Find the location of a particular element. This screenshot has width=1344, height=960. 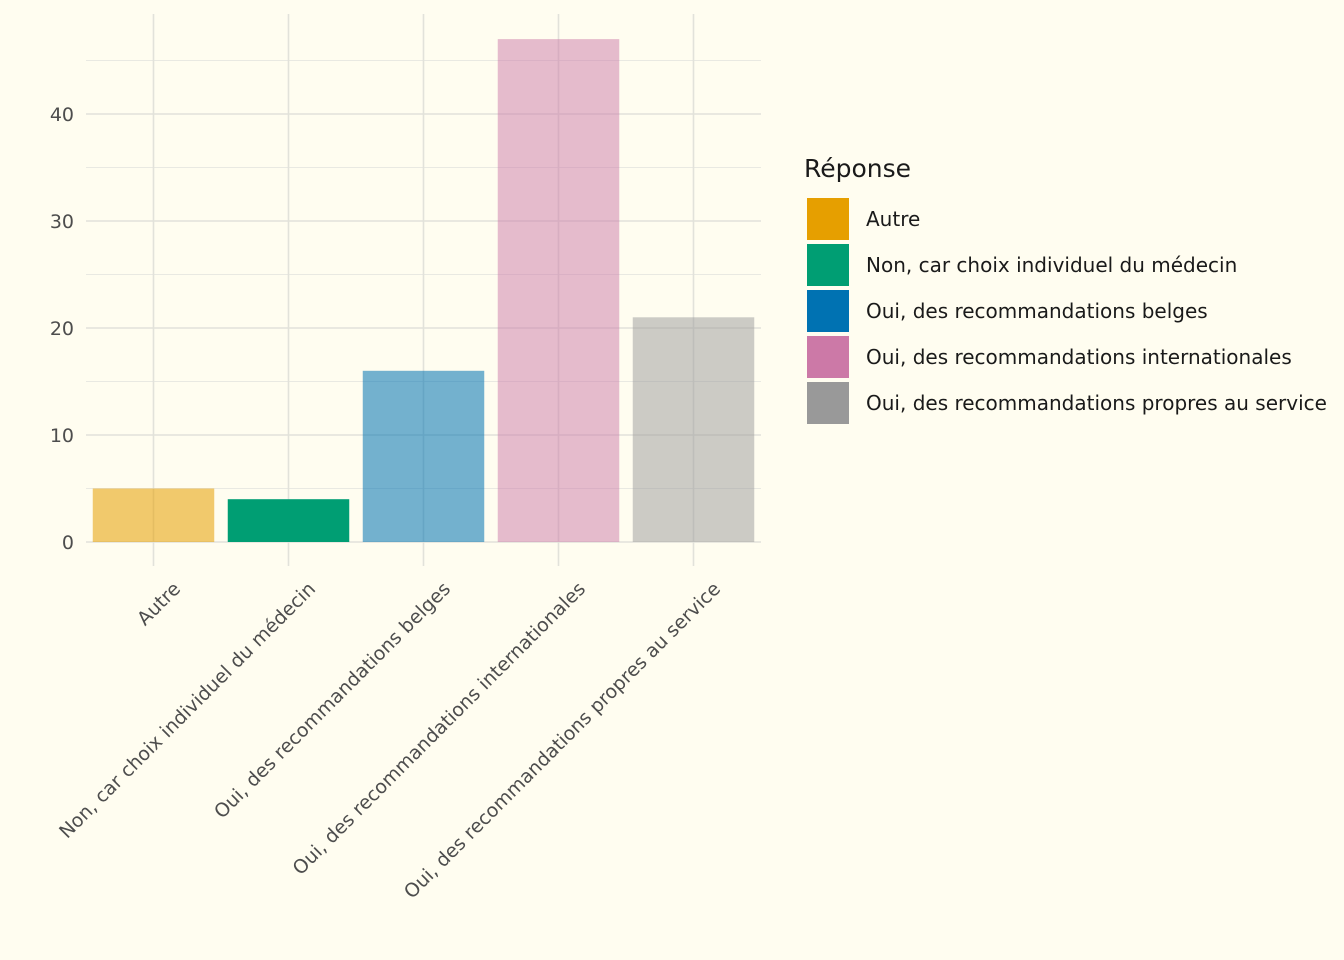

y-axis-ticks: 0 10 20 30 40 is located at coordinates (62, 329).